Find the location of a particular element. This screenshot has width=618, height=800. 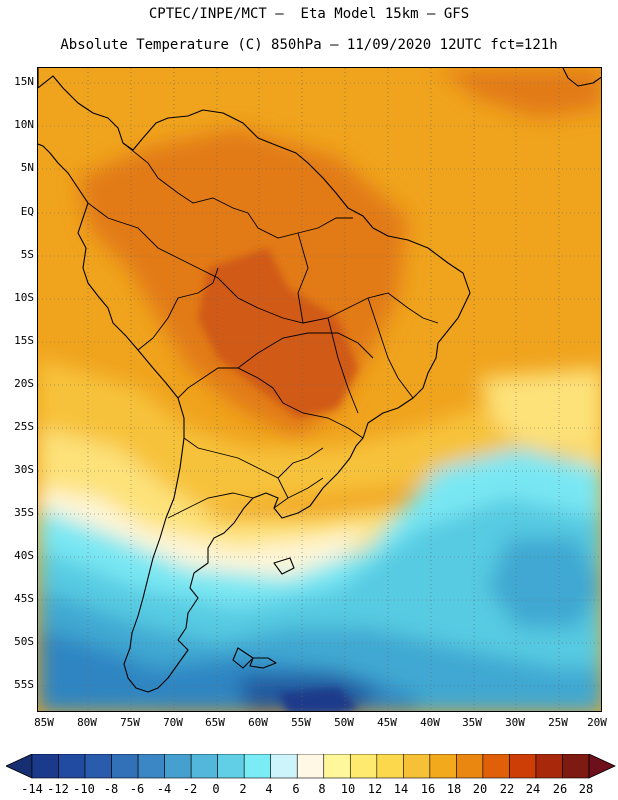

lon-label: 25W is located at coordinates (558, 722).